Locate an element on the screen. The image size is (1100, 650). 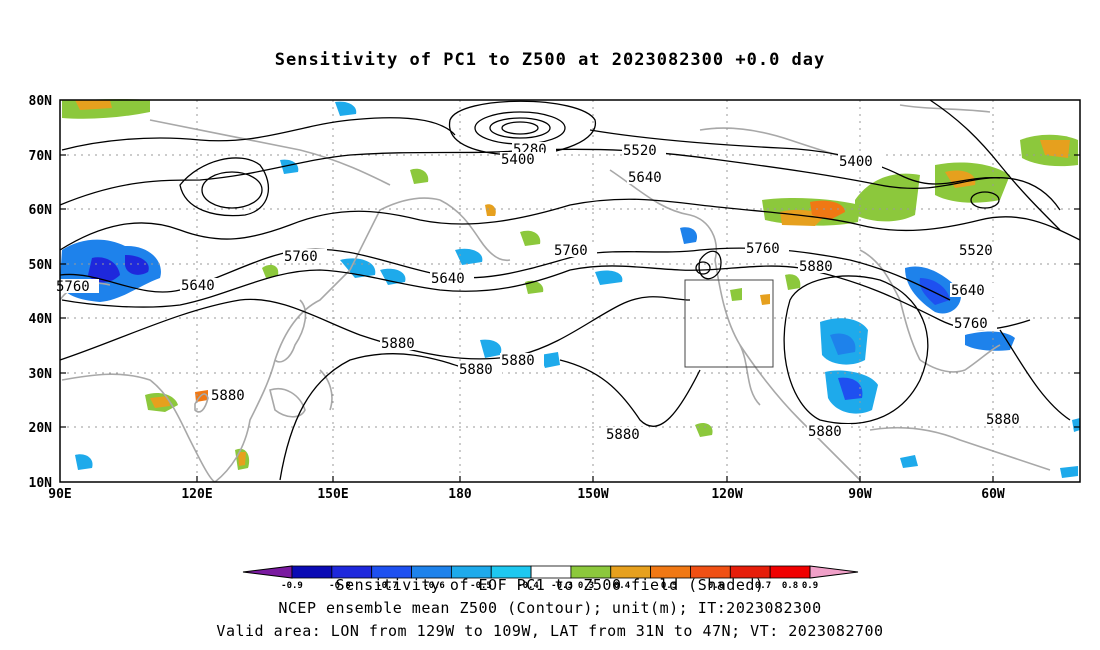
lon-label: 150W is located at coordinates (592, 494).